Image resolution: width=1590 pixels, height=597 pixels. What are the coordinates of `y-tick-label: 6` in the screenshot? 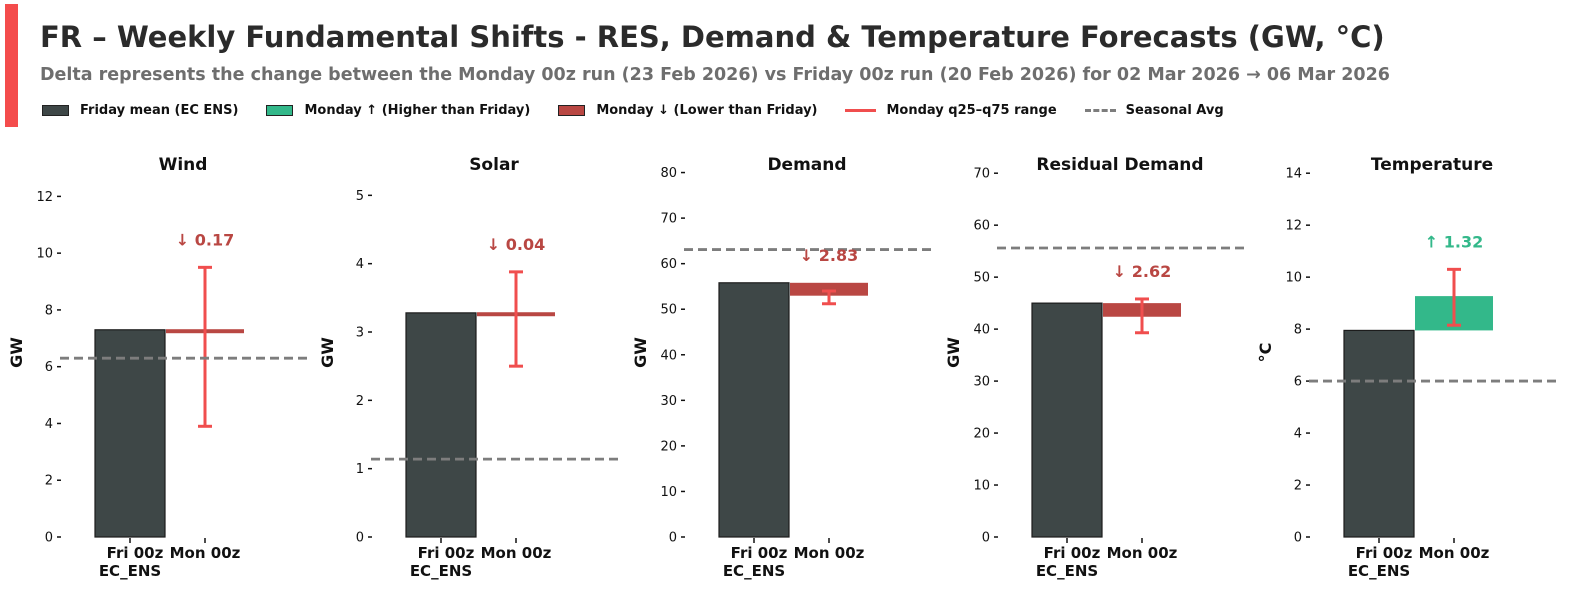 It's located at (1298, 382).